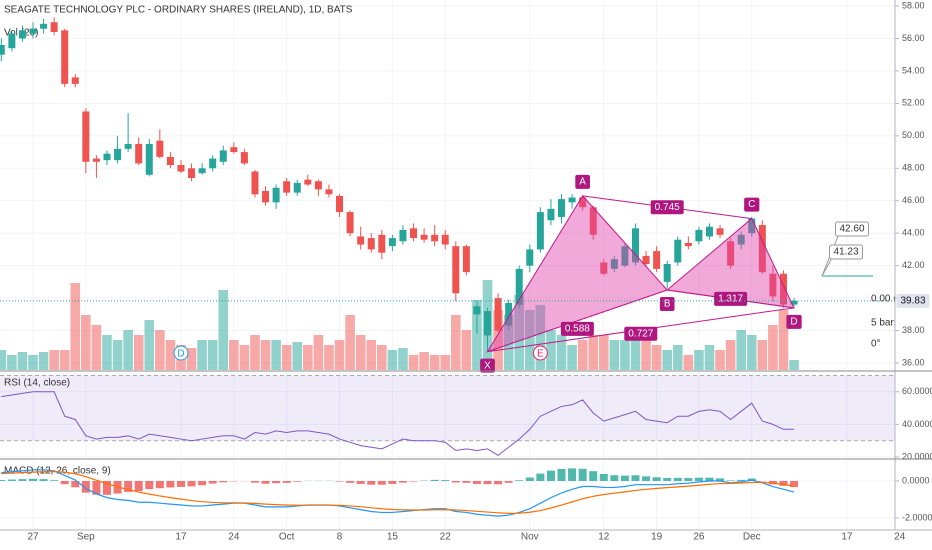 This screenshot has width=932, height=550. Describe the element at coordinates (180, 354) in the screenshot. I see `event-marker-label: D` at that location.